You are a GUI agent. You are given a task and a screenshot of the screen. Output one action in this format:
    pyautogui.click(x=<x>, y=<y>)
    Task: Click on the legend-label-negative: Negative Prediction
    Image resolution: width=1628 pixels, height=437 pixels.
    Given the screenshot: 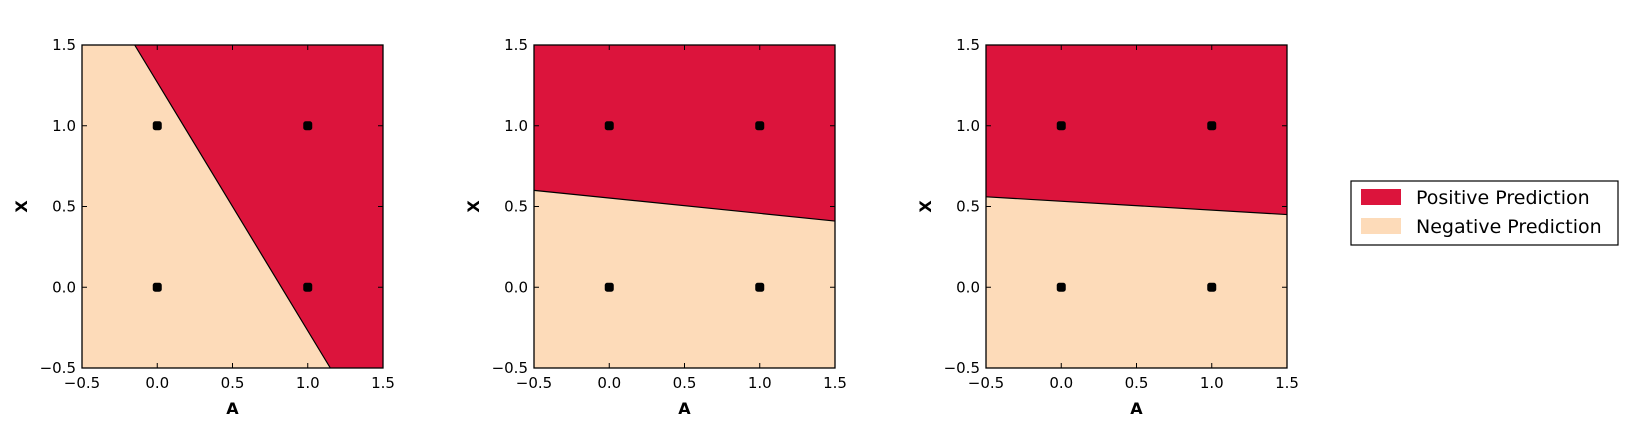 What is the action you would take?
    pyautogui.click(x=1509, y=227)
    